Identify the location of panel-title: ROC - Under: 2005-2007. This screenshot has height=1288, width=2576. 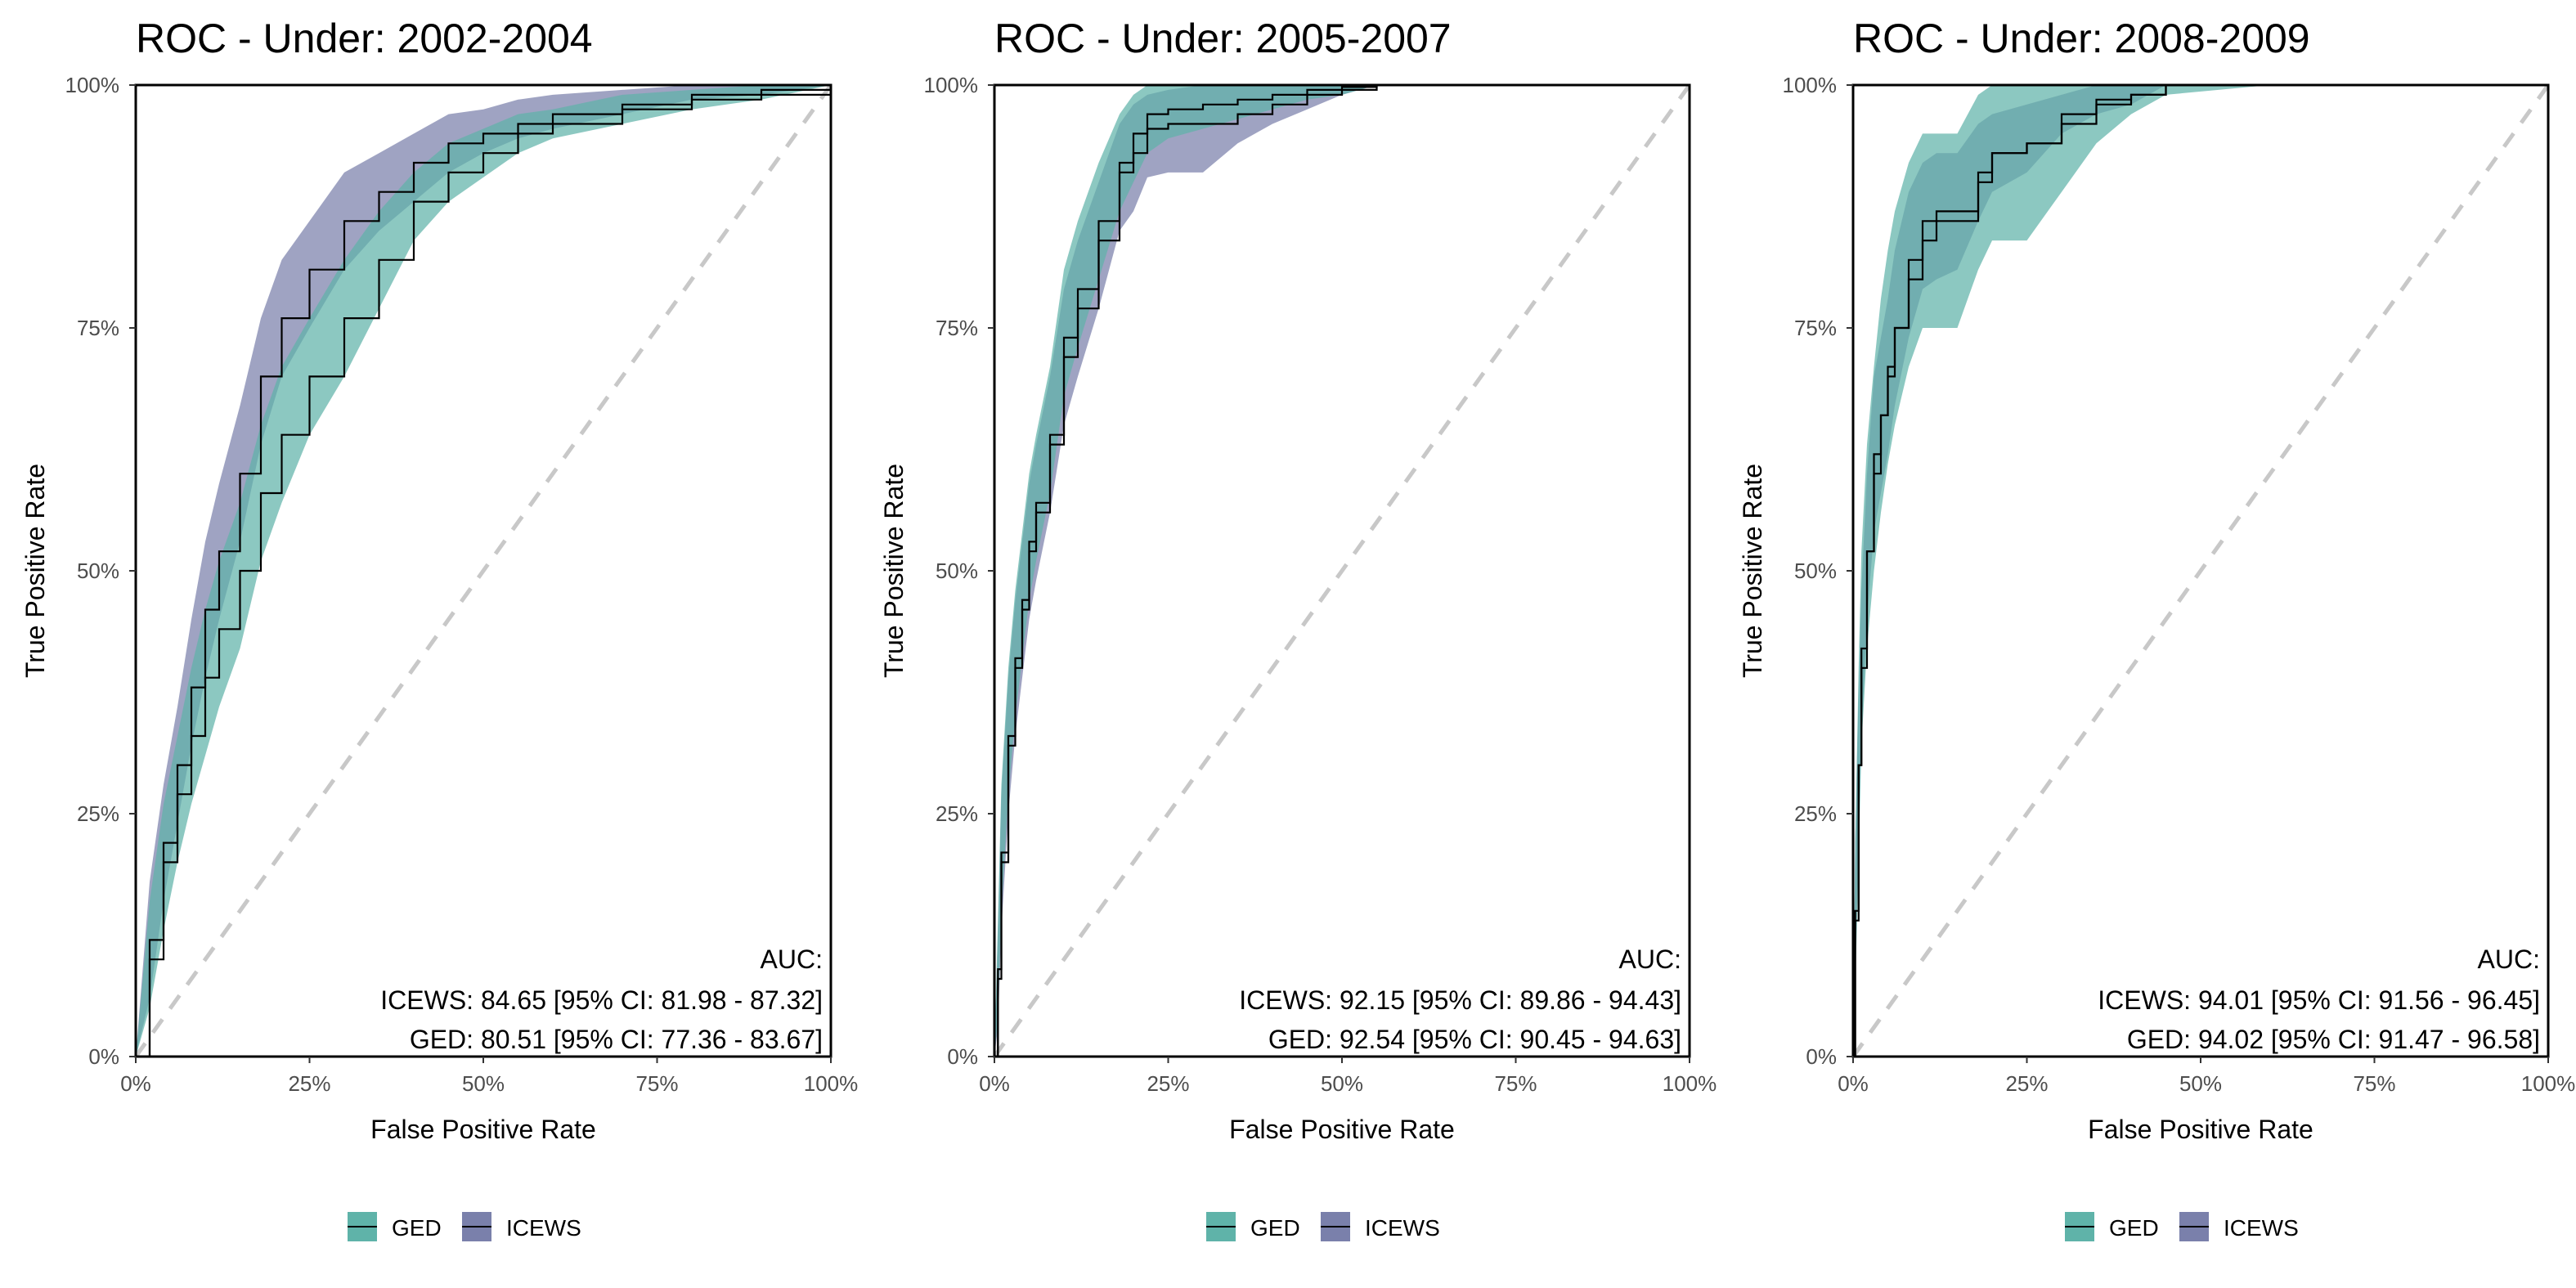
(1223, 38).